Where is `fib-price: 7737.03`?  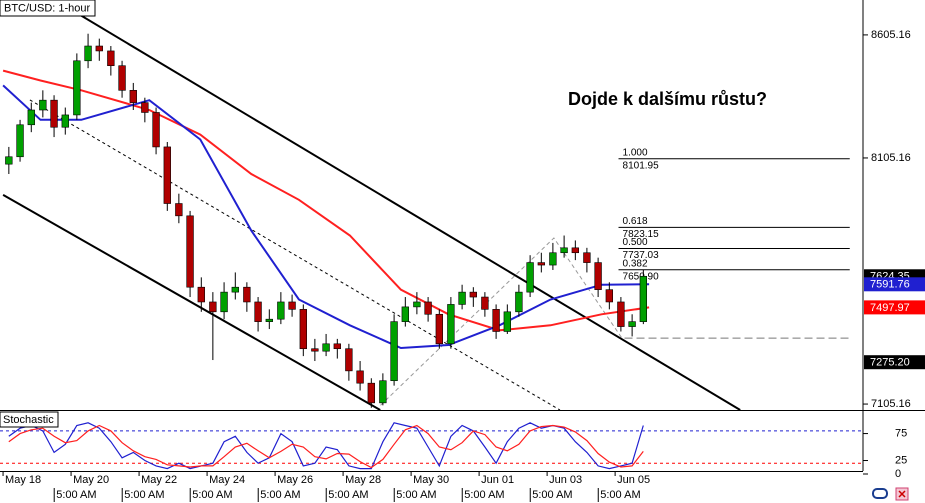
fib-price: 7737.03 is located at coordinates (641, 255).